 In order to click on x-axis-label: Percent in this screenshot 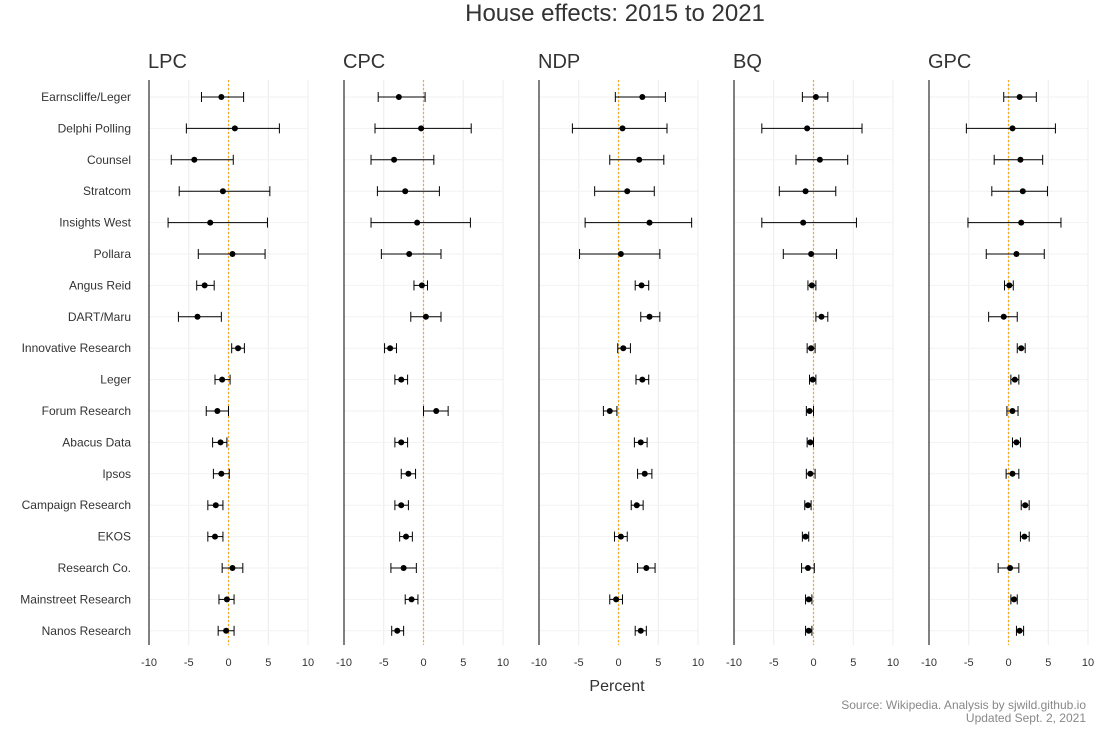, I will do `click(617, 686)`.